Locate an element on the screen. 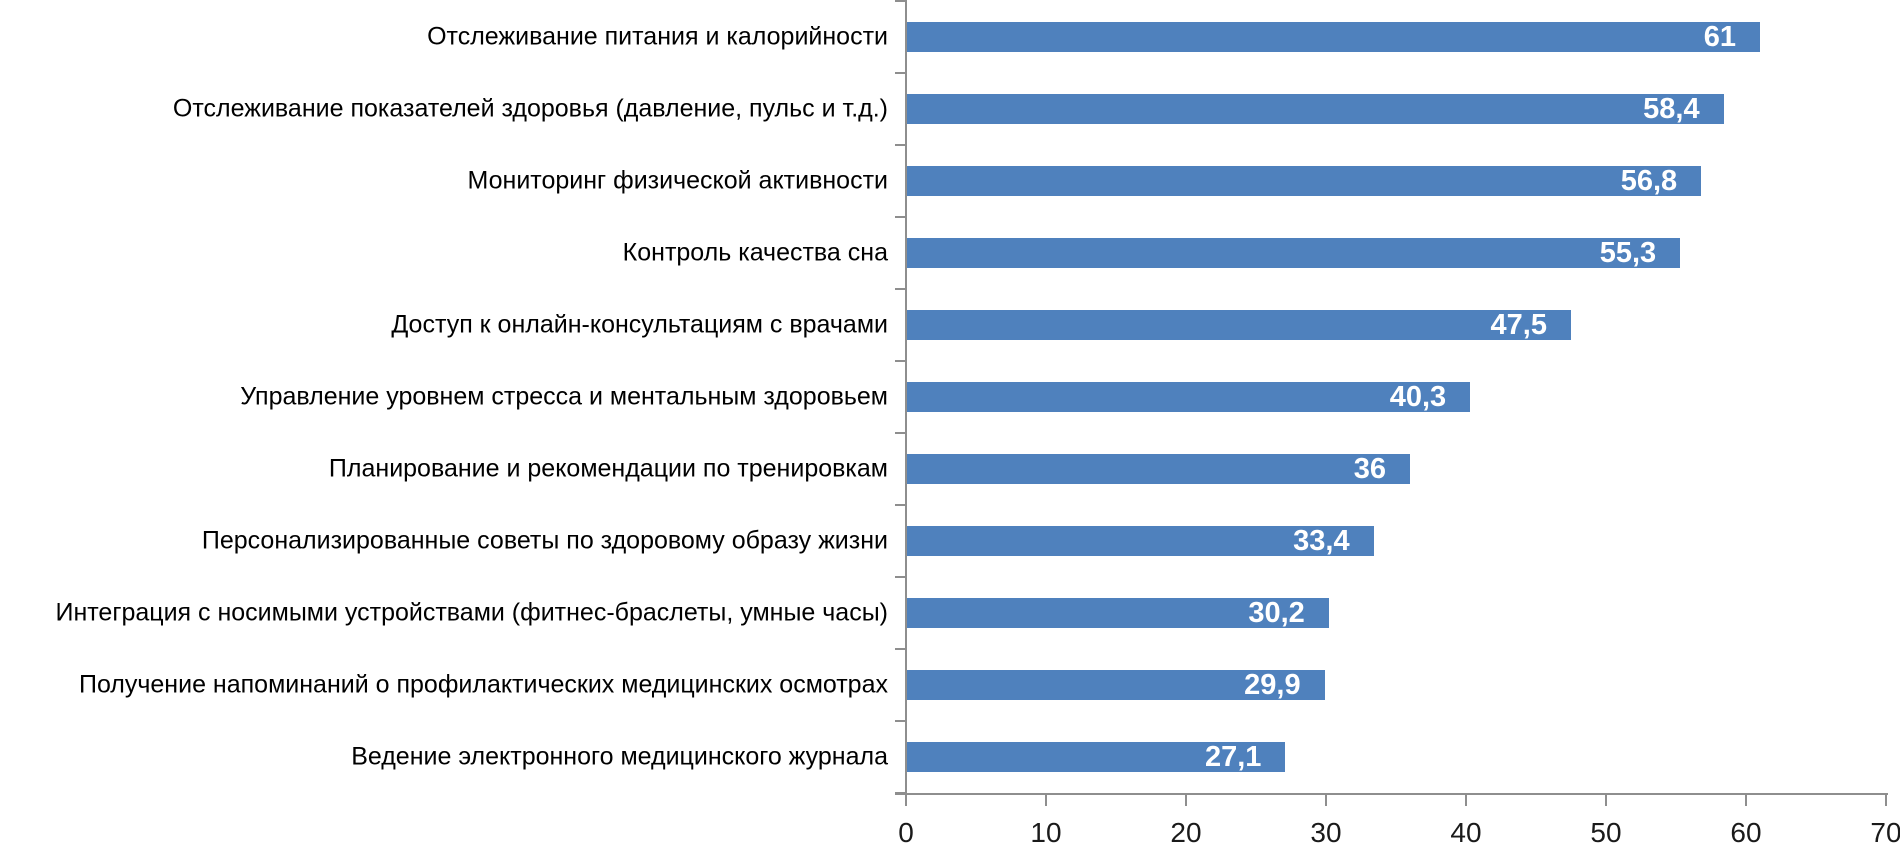 The height and width of the screenshot is (848, 1900). bar: 30,2 is located at coordinates (1117, 612).